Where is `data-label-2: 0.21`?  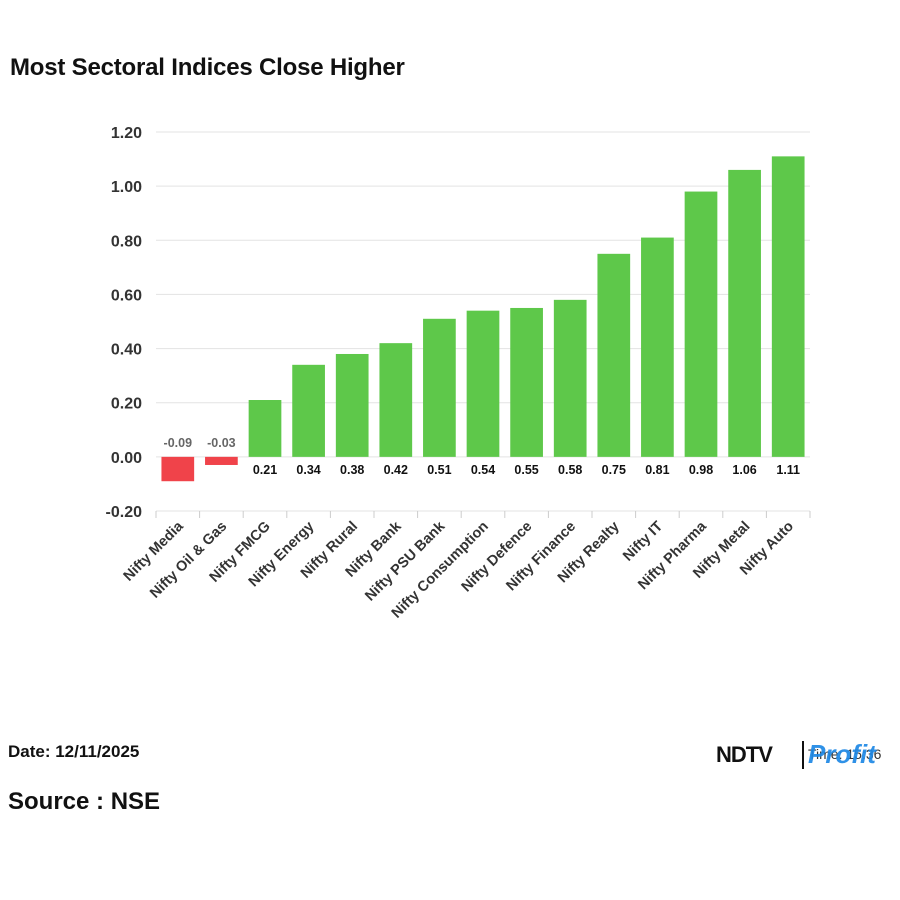 data-label-2: 0.21 is located at coordinates (265, 470).